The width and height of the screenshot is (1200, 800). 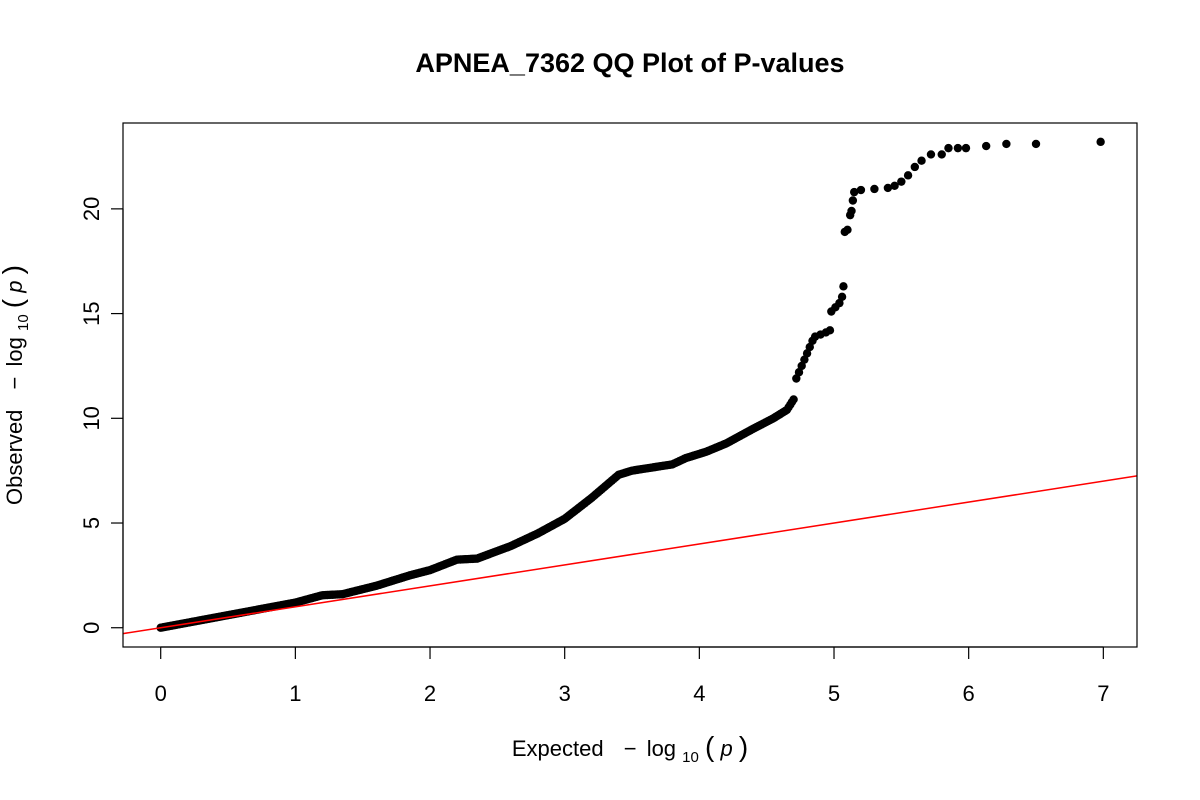 I want to click on y-tick-label: 0, so click(x=91, y=628).